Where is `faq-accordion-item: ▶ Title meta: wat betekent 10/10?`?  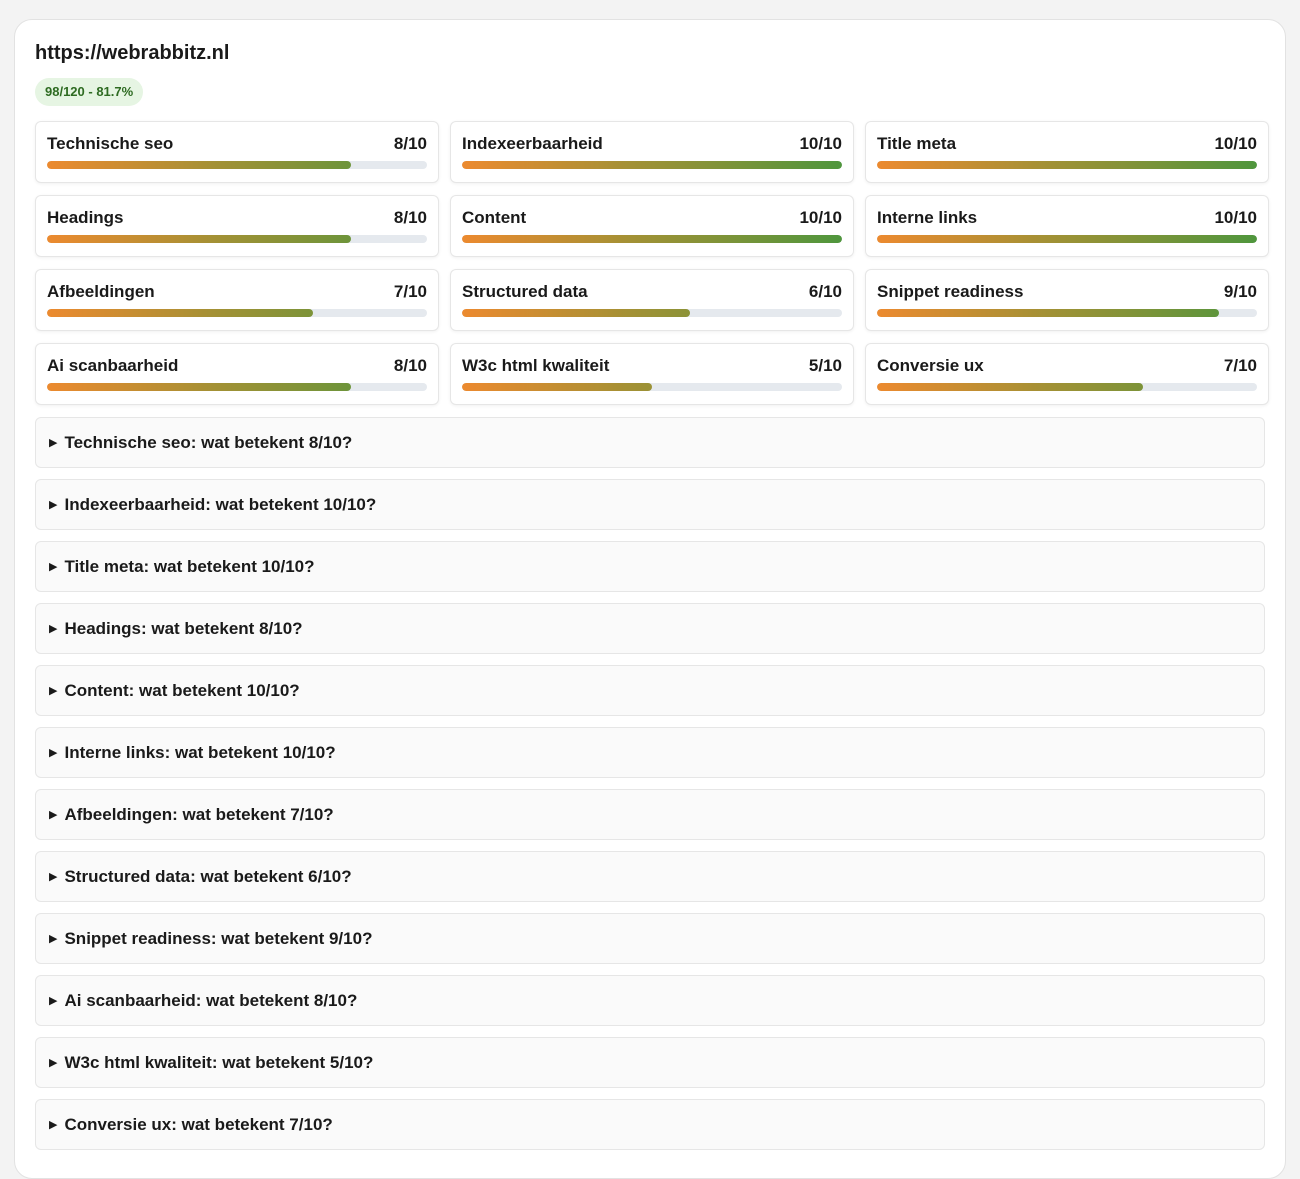 faq-accordion-item: ▶ Title meta: wat betekent 10/10? is located at coordinates (650, 566).